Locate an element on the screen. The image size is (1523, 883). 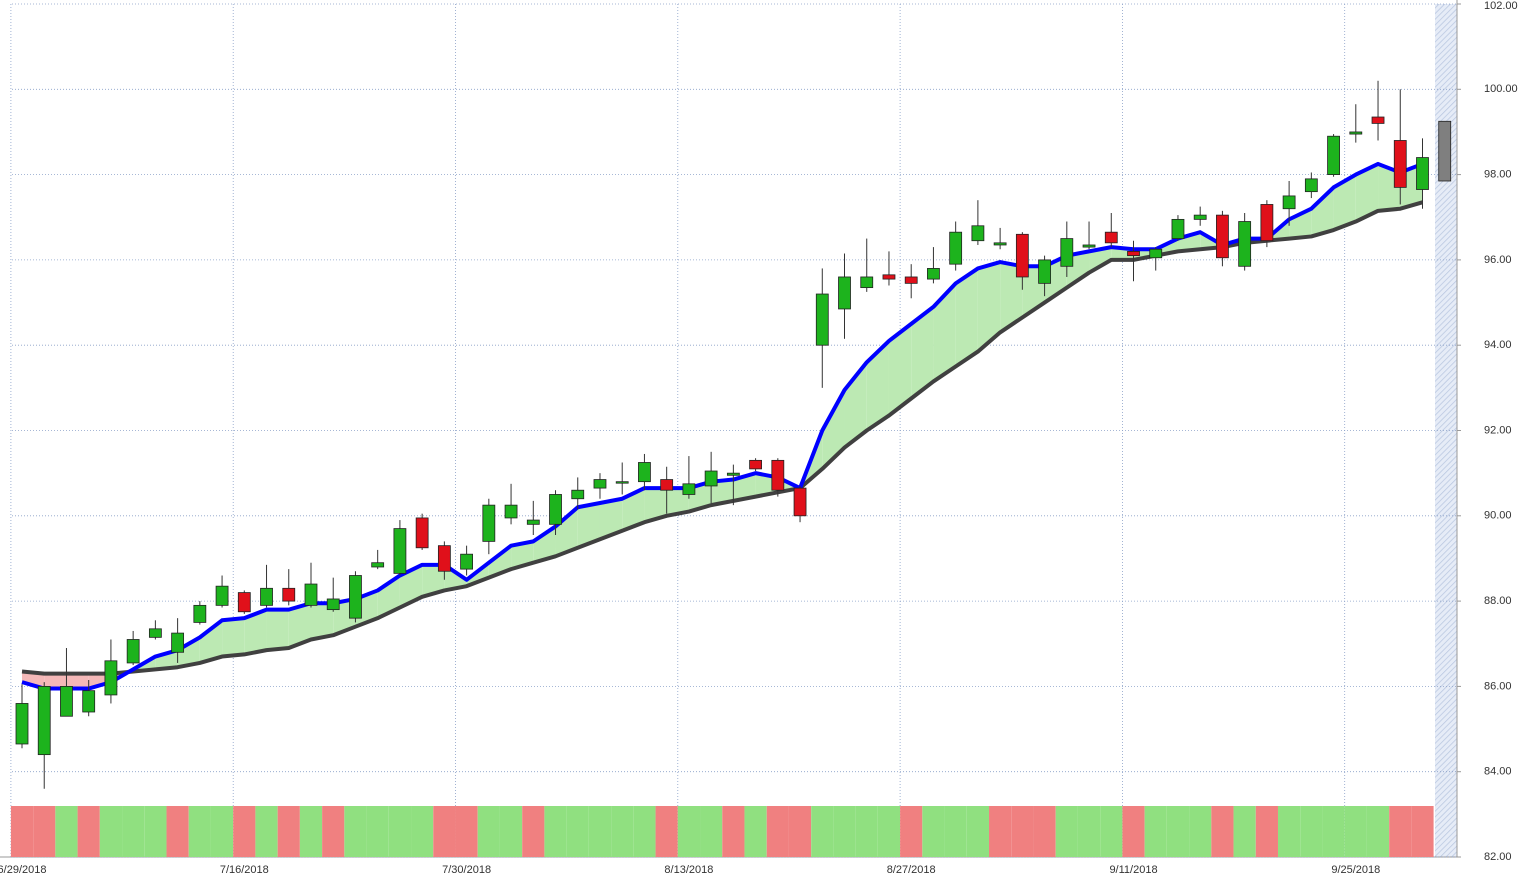
x-tick-label: 6/29/2018 is located at coordinates (23, 870).